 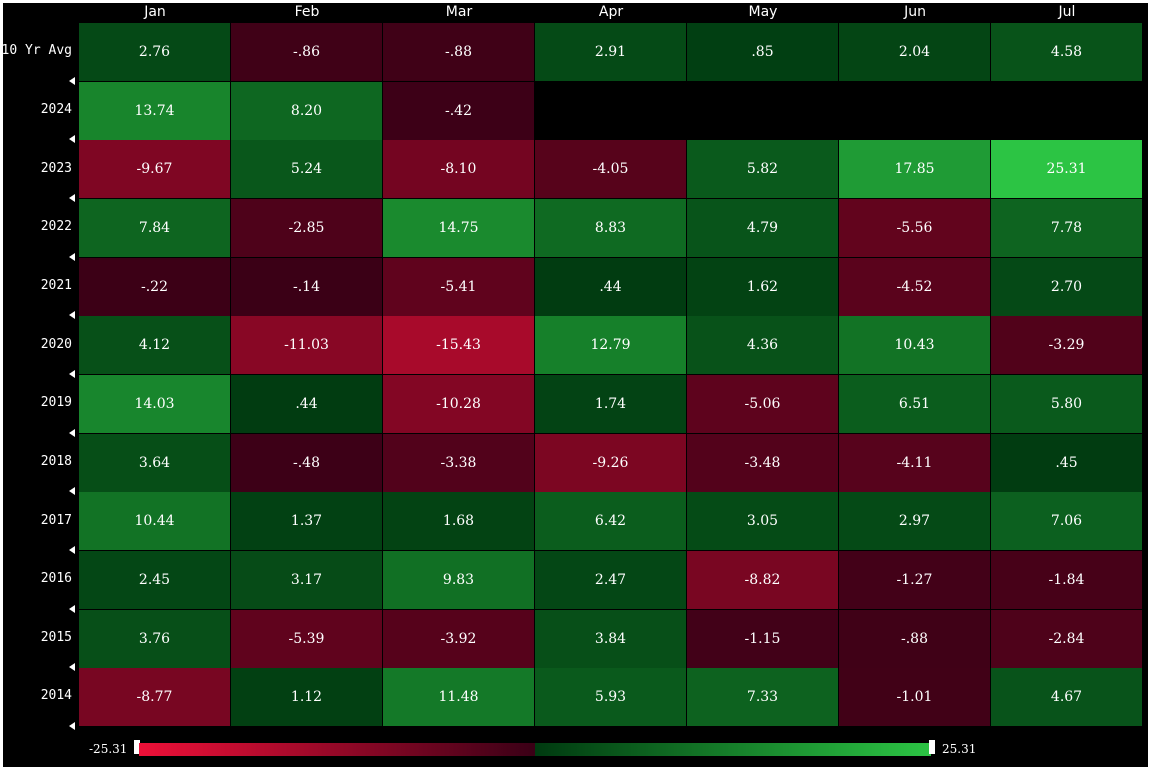 I want to click on cell-value: 1.74, so click(x=610, y=403).